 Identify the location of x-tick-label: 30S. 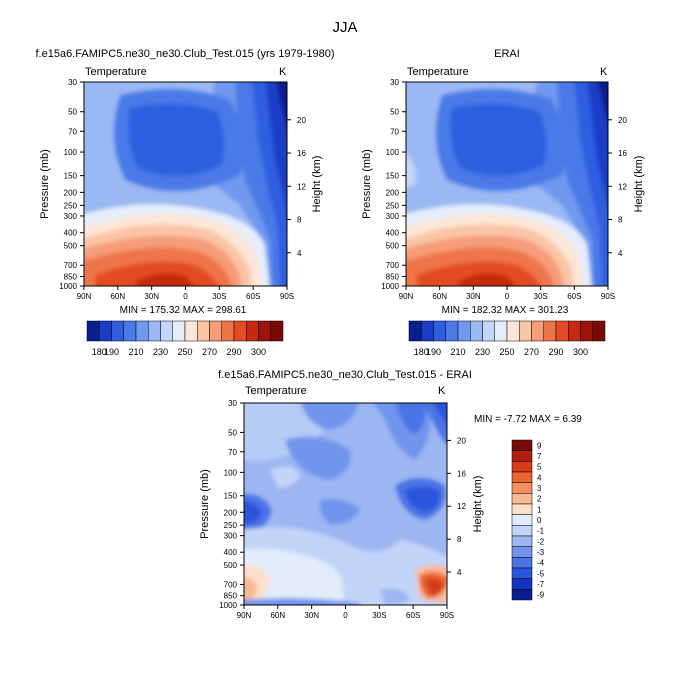
(541, 296).